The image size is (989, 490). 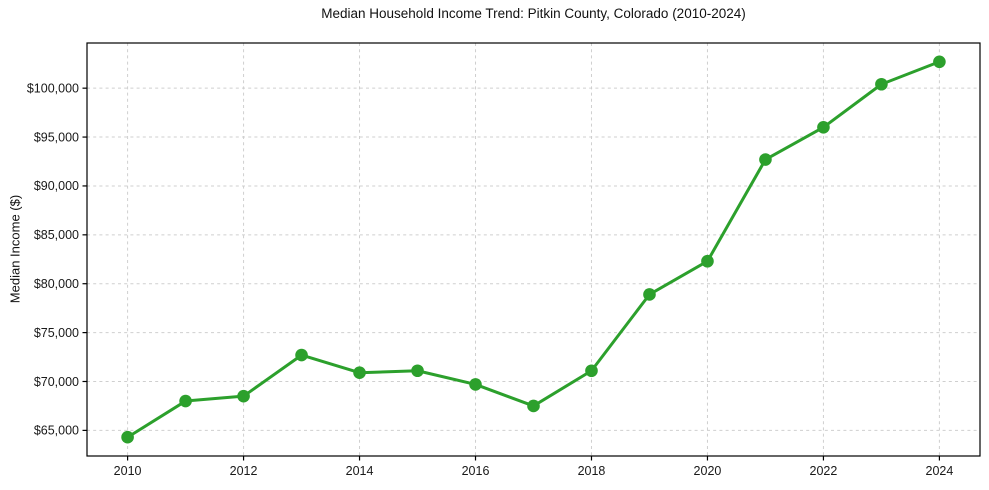 I want to click on x-tick-label: 2014, so click(x=360, y=471).